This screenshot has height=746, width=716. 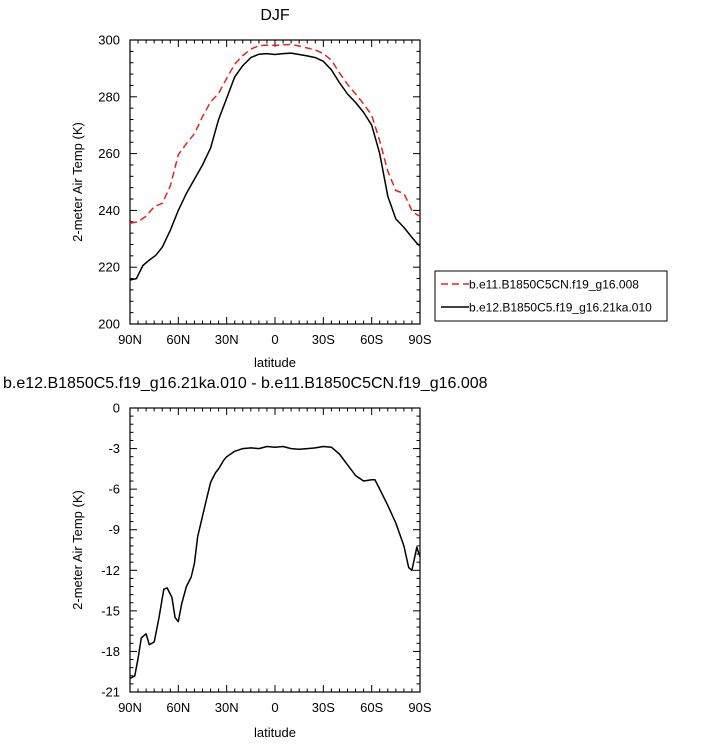 I want to click on y-tick-label: 240, so click(x=109, y=210).